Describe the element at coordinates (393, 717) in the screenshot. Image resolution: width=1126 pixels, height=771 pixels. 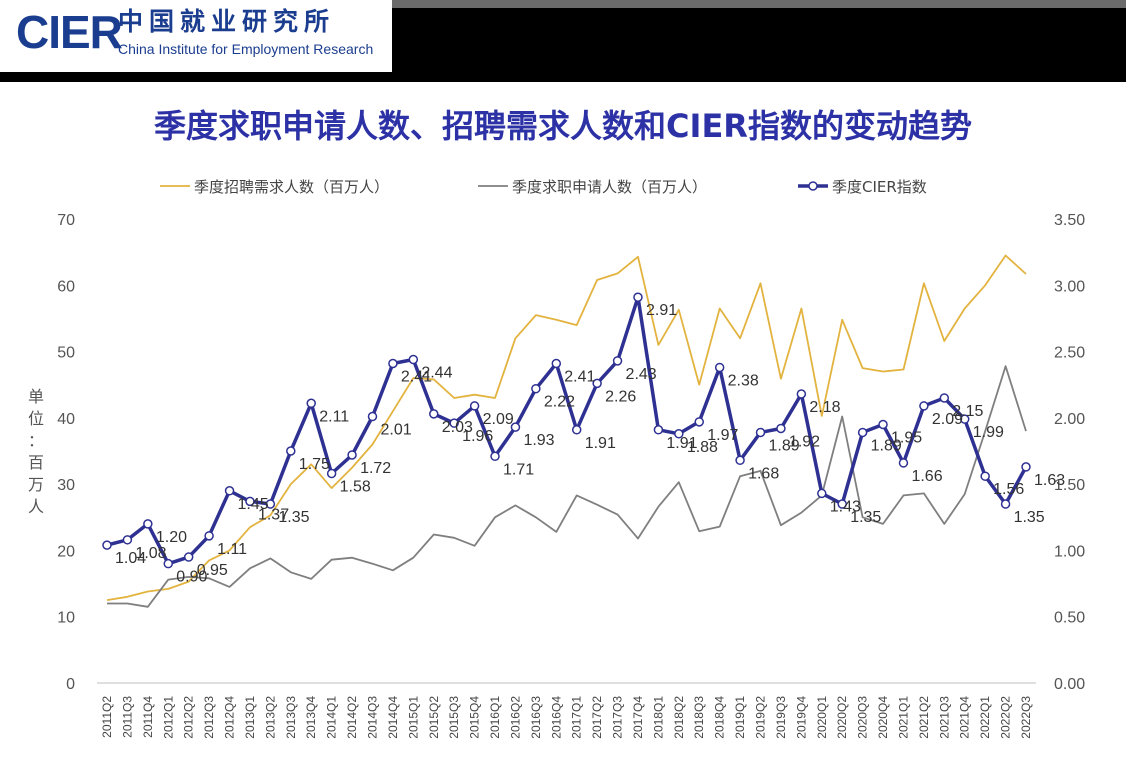
I see `x-tick-label: 2014Q4` at that location.